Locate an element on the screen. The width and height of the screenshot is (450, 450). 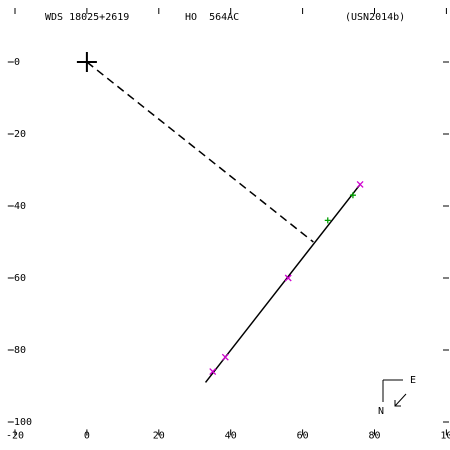
y-tick-label: -0 is located at coordinates (14, 62).